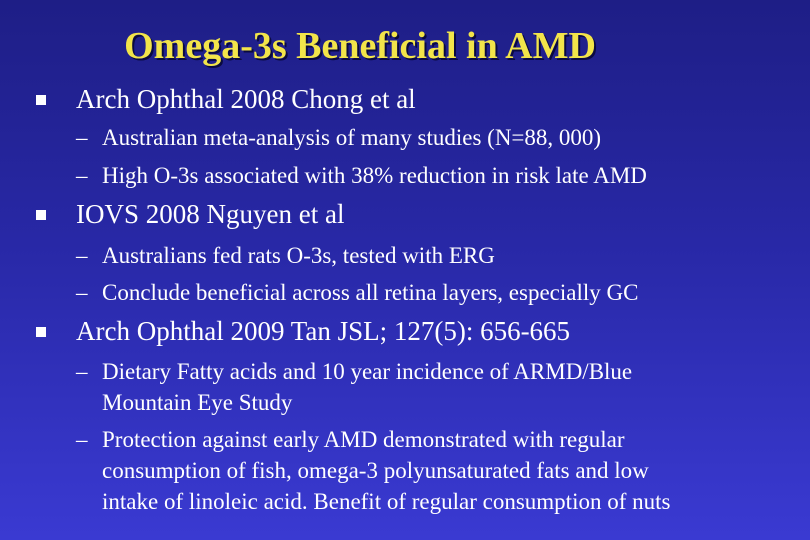 The width and height of the screenshot is (810, 540). I want to click on bullet-text: Arch Ophthal 2008 Chong et al, so click(246, 99).